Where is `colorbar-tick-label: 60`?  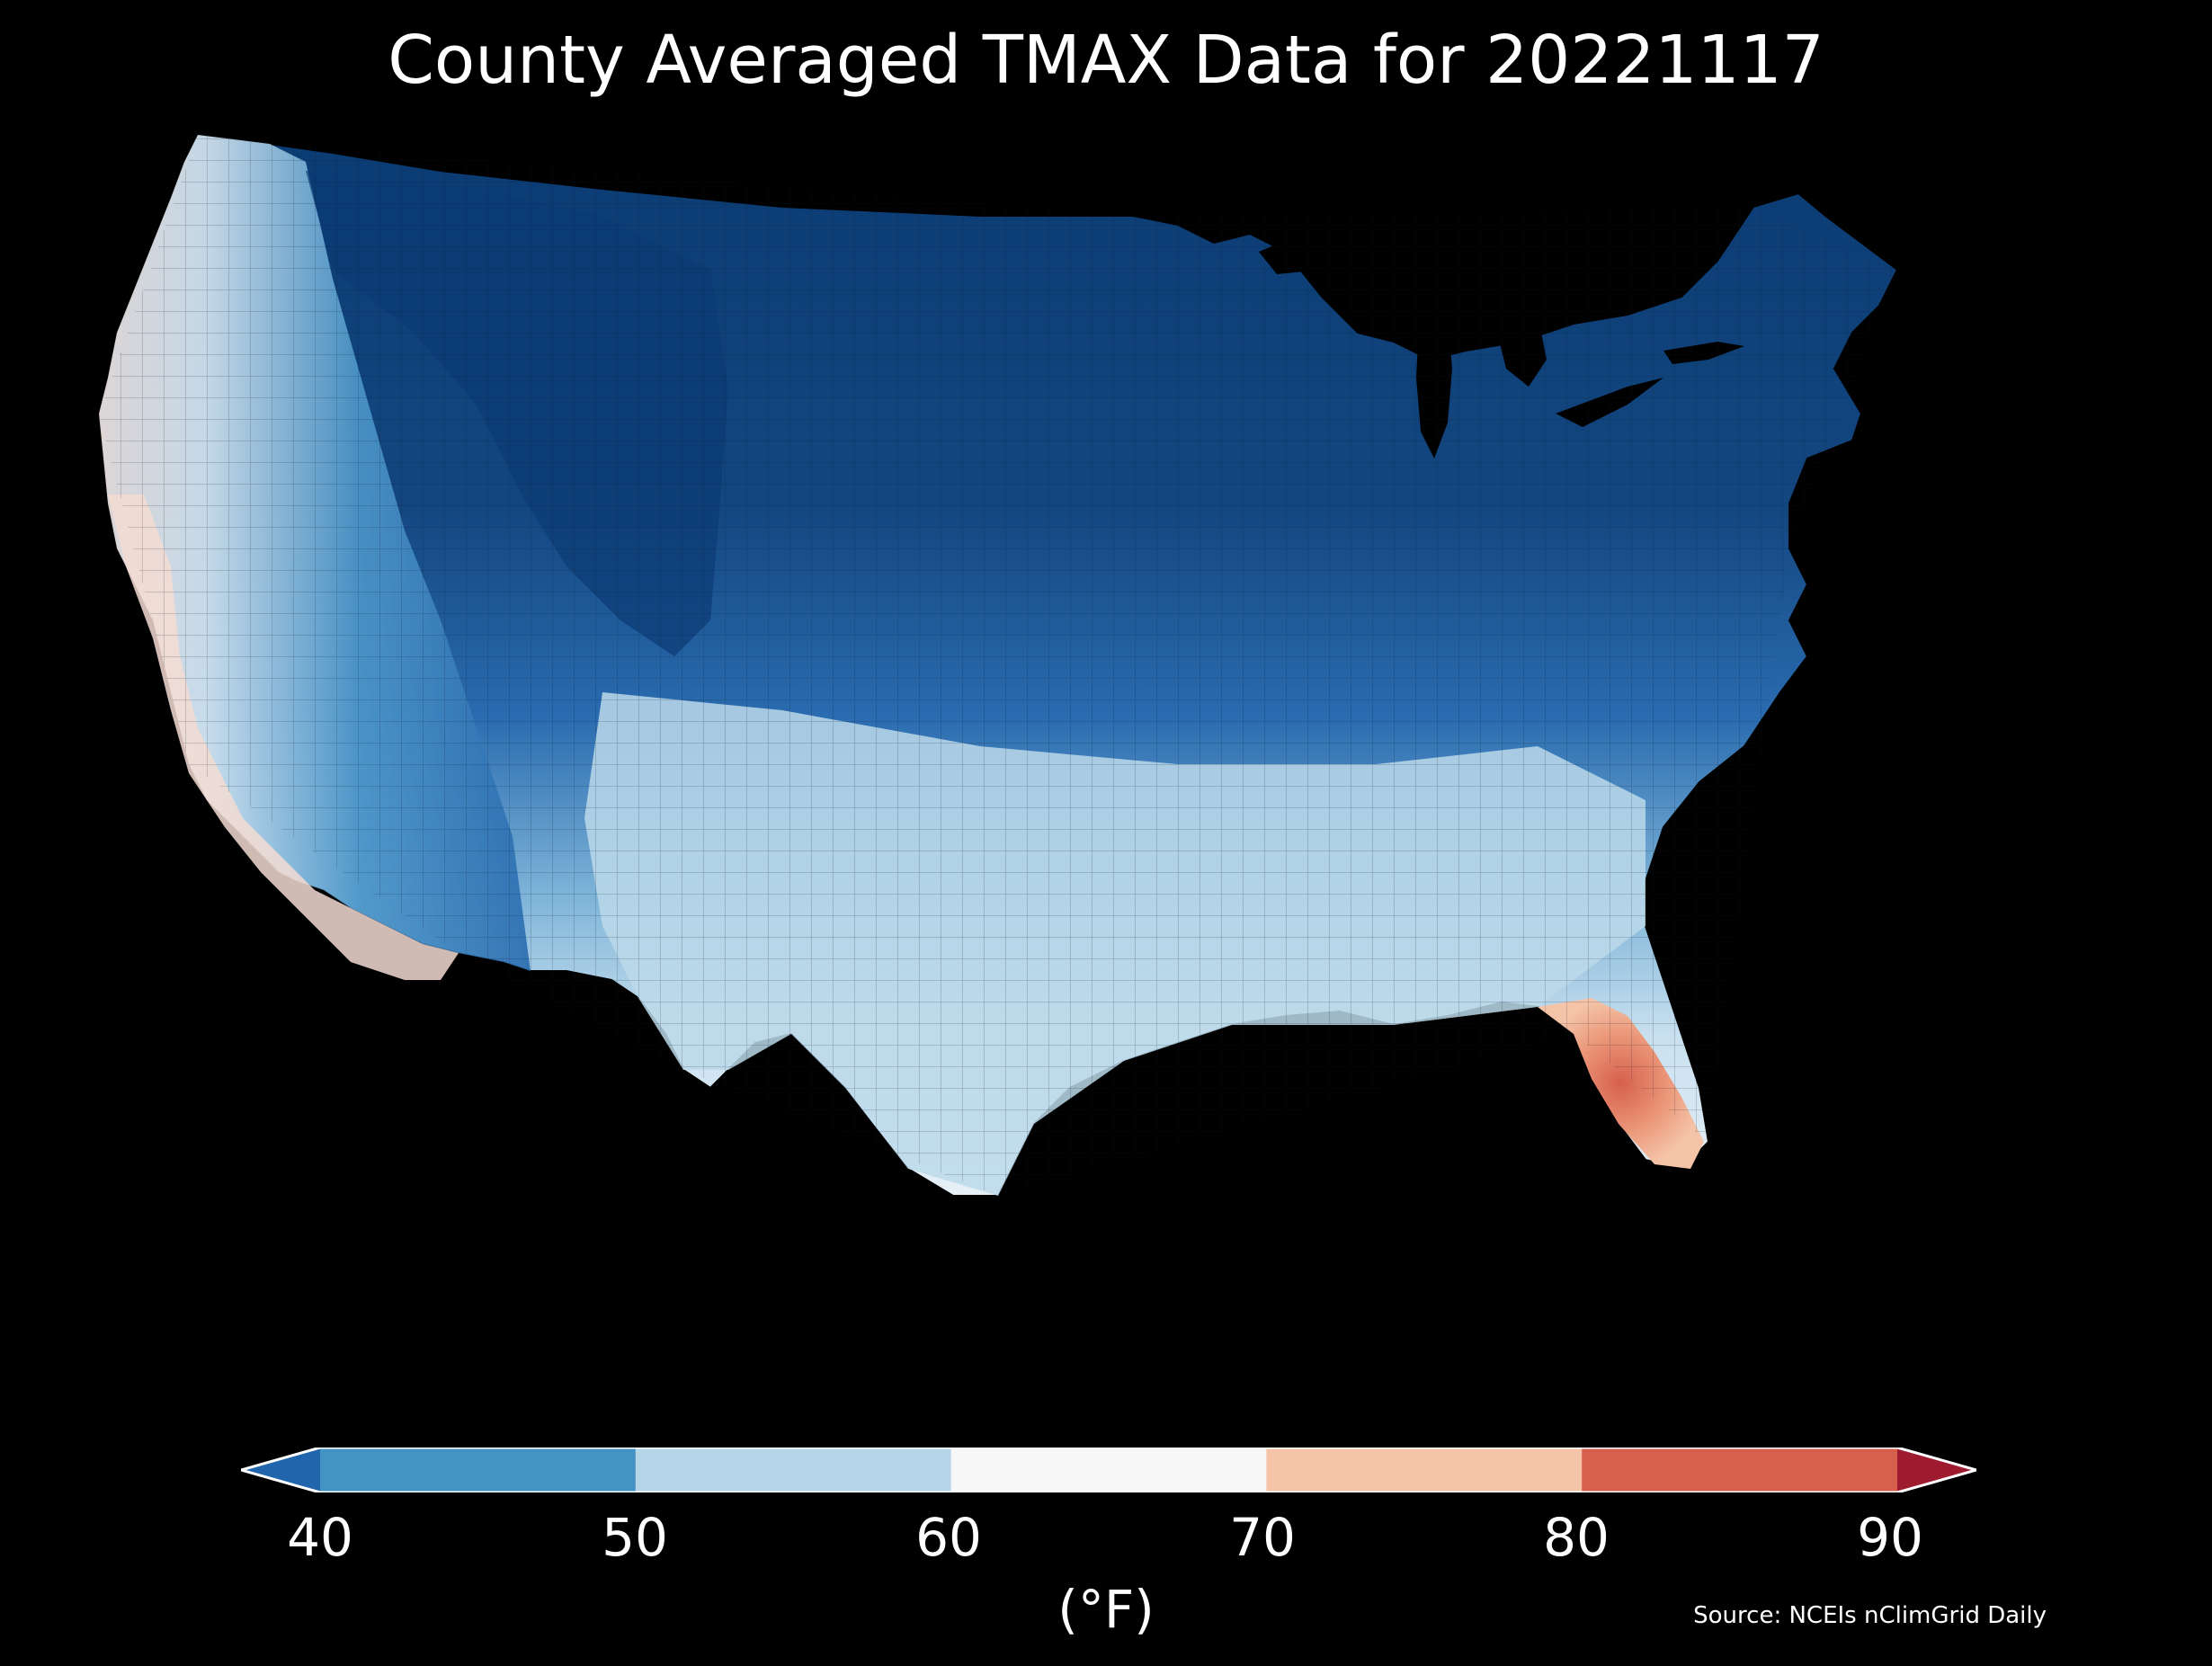
colorbar-tick-label: 60 is located at coordinates (948, 1537).